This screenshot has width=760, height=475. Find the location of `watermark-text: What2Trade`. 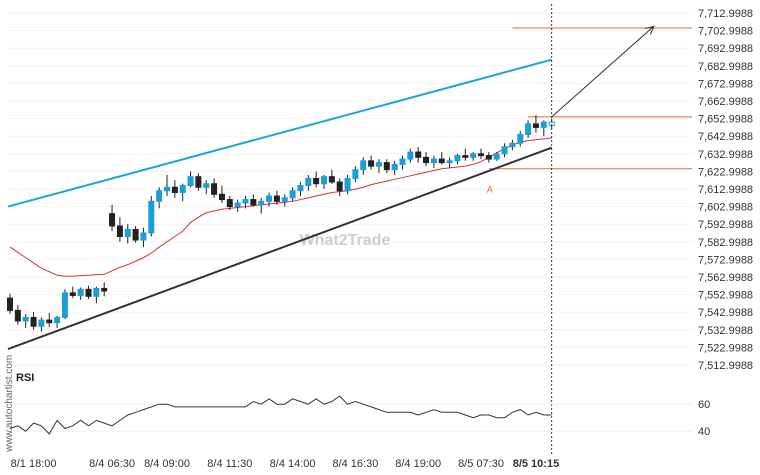

watermark-text: What2Trade is located at coordinates (345, 240).